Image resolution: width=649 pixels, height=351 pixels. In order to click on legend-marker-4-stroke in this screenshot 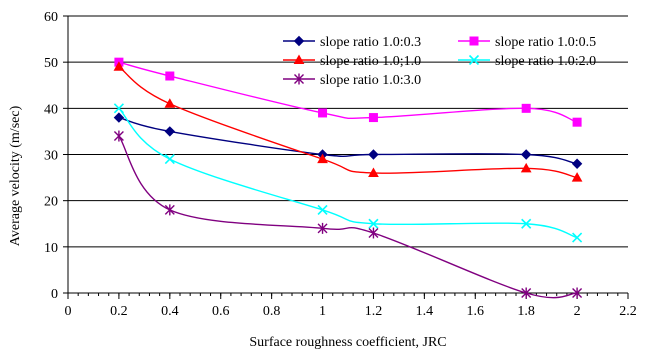, I will do `click(474, 60)`.